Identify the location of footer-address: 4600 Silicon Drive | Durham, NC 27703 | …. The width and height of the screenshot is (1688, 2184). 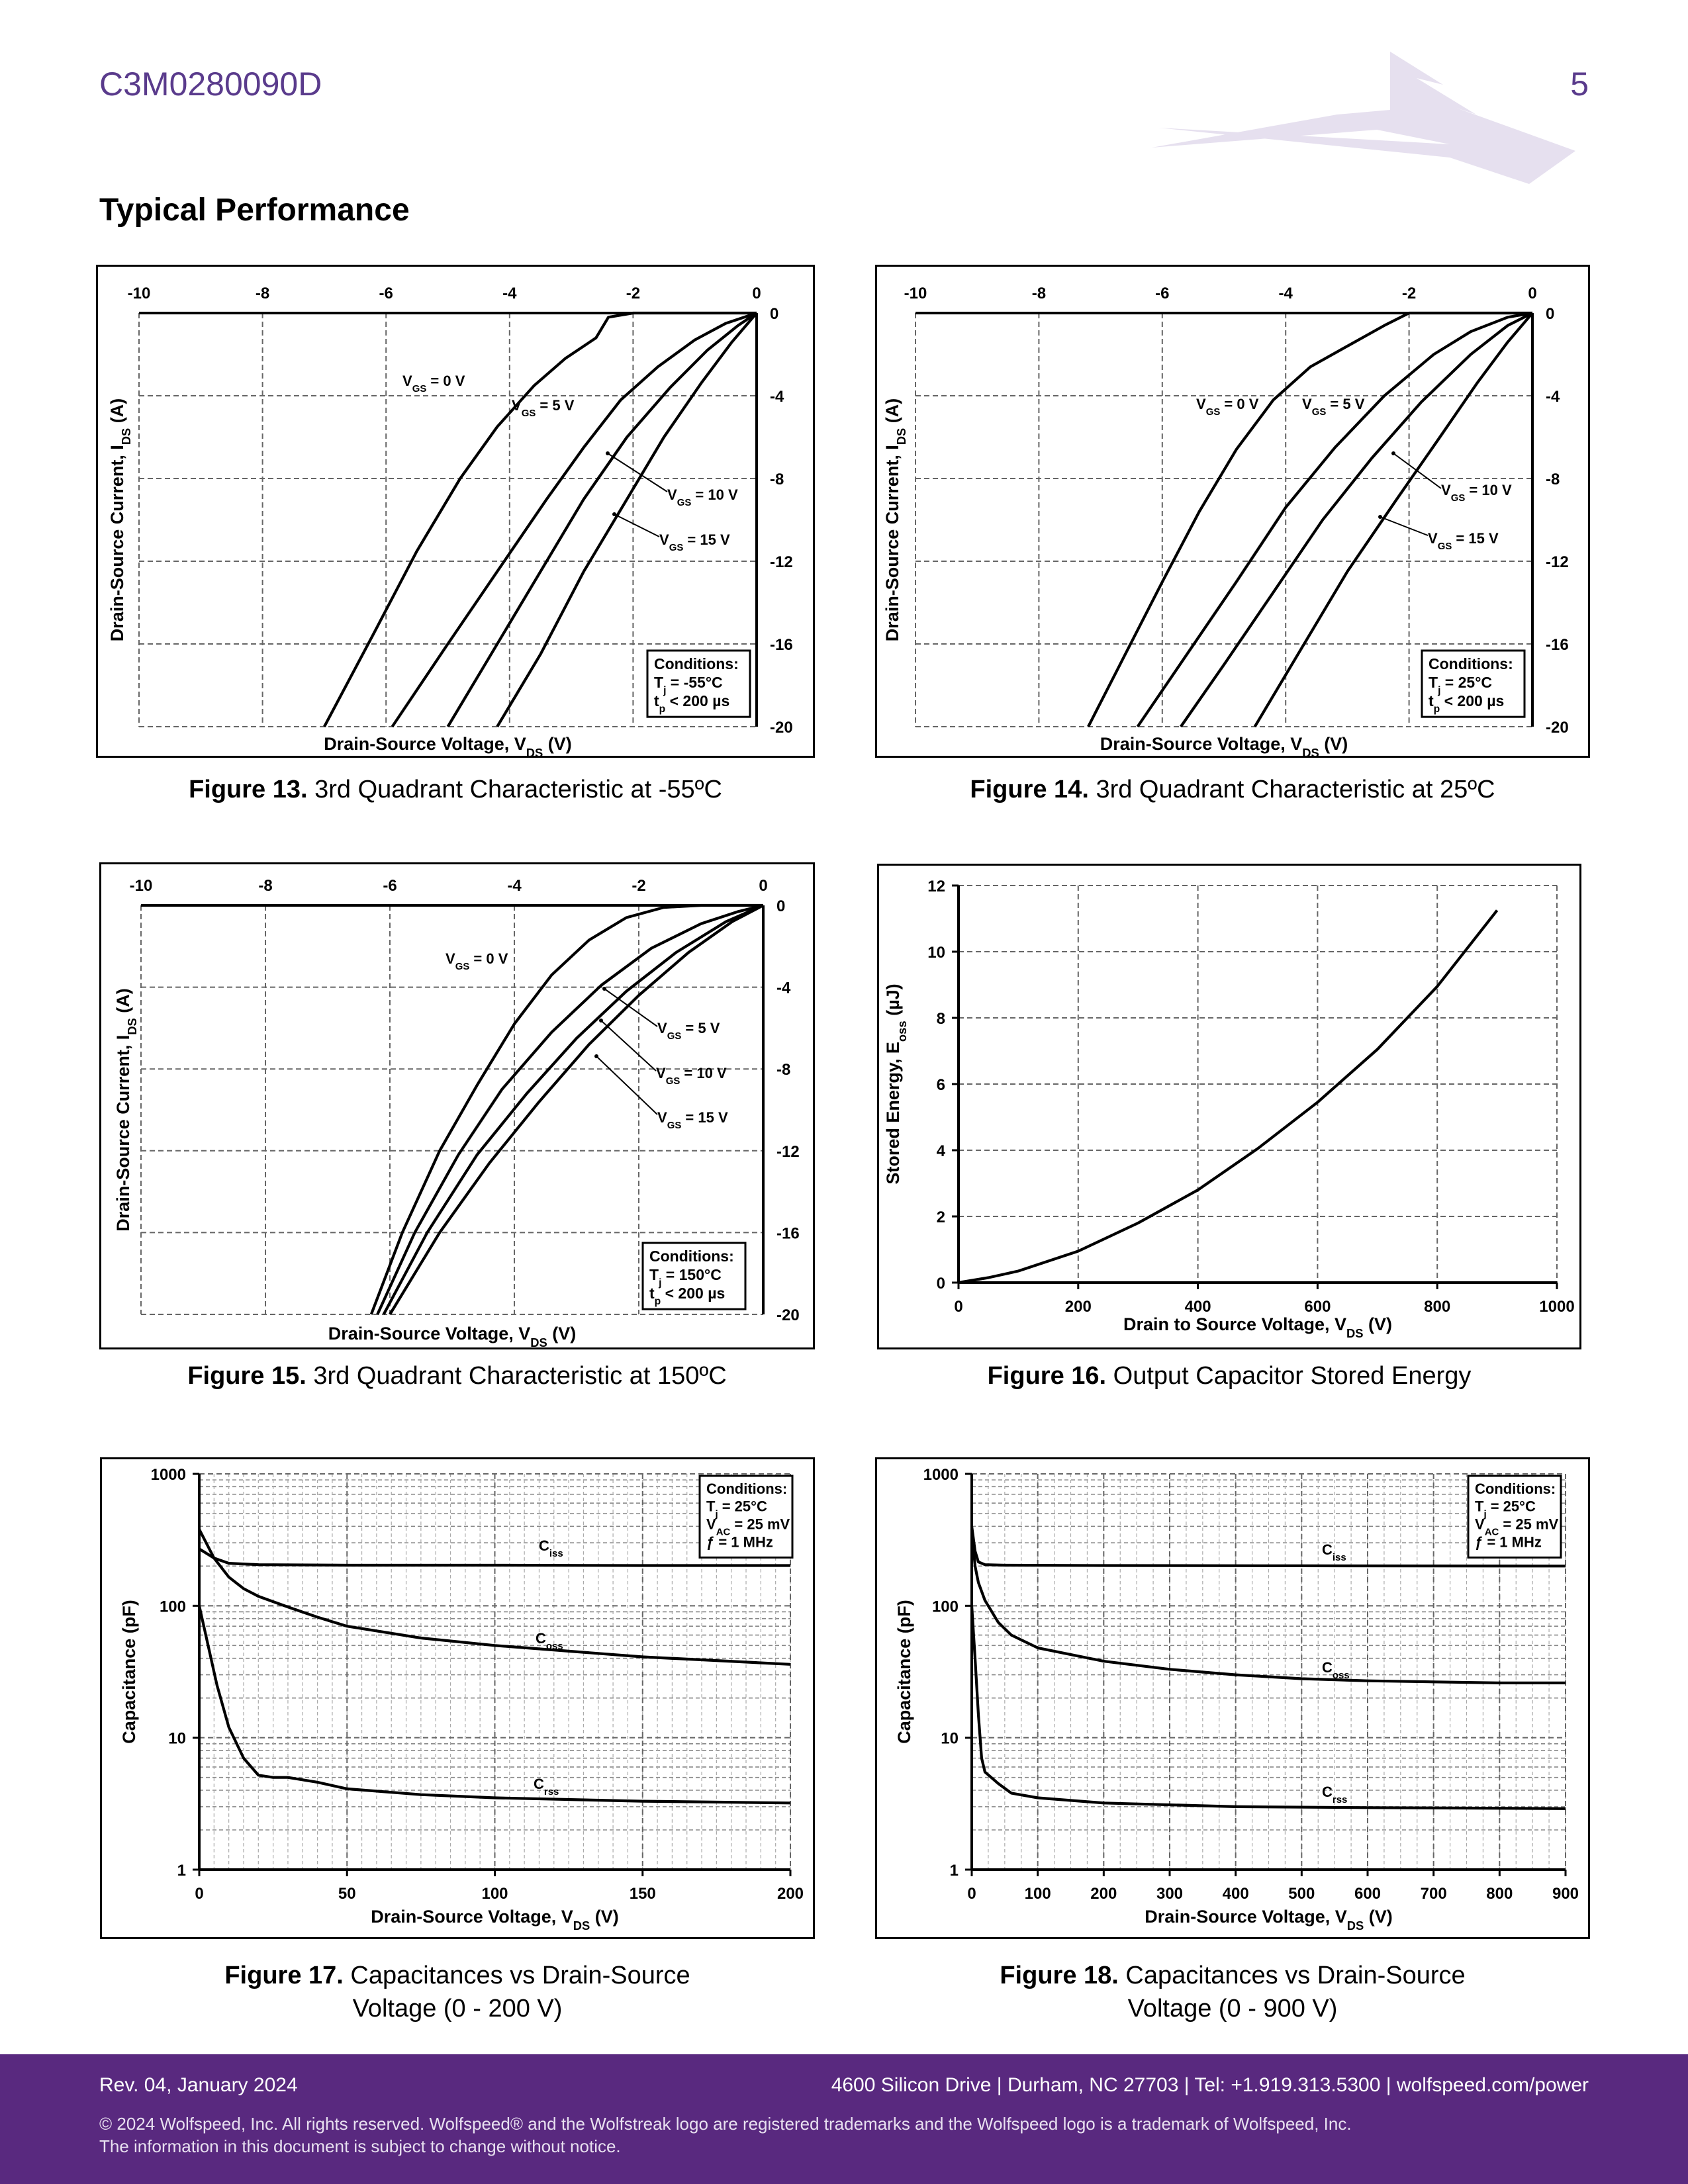
(1210, 2085).